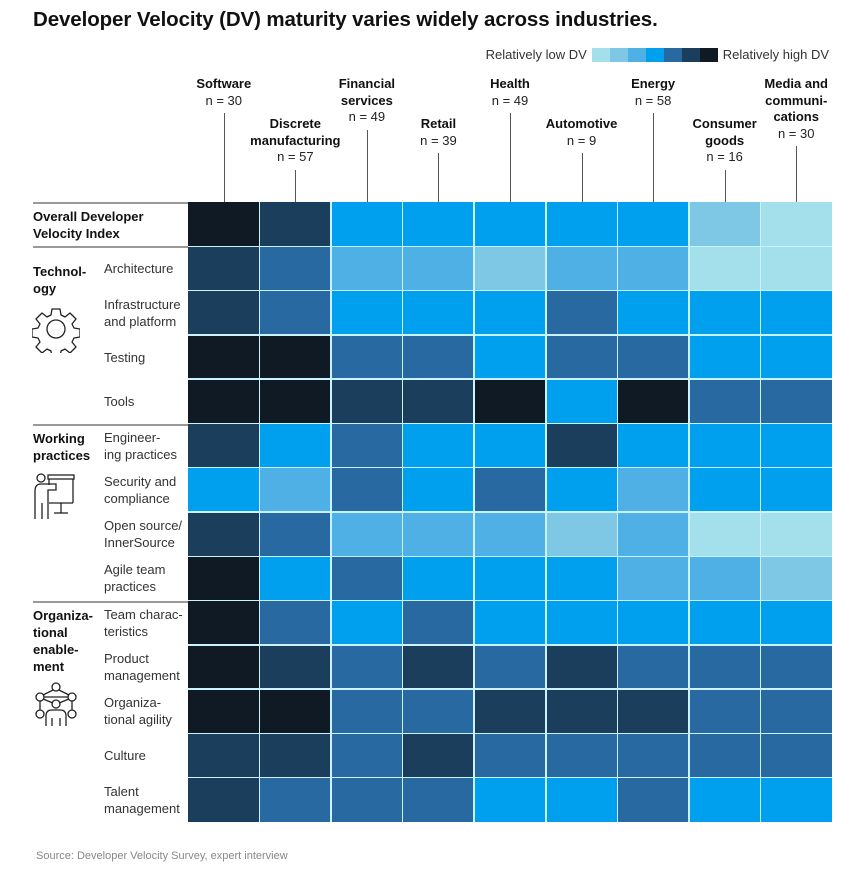 The width and height of the screenshot is (851, 869). I want to click on row-label-line: Tools, so click(119, 401).